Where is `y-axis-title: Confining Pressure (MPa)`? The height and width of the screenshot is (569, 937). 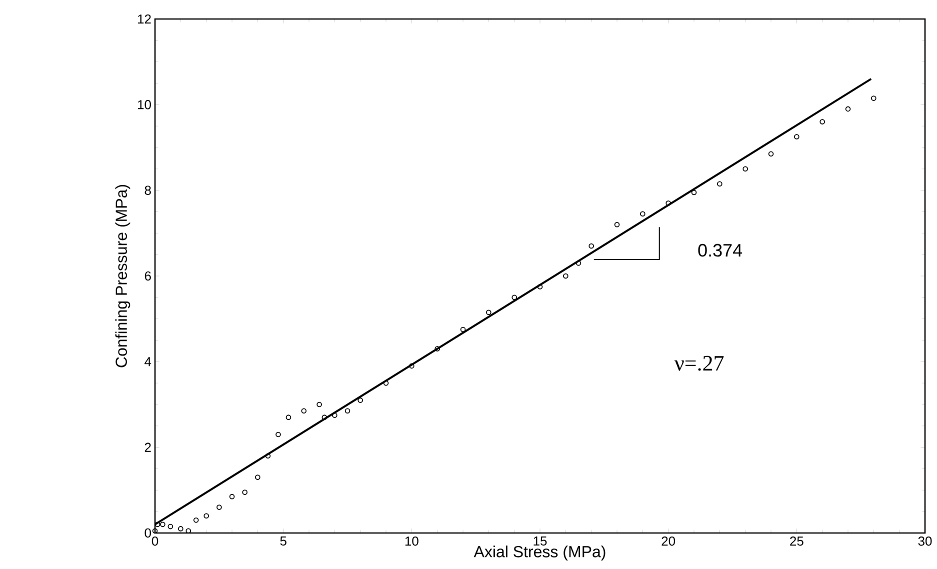
y-axis-title: Confining Pressure (MPa) is located at coordinates (122, 276).